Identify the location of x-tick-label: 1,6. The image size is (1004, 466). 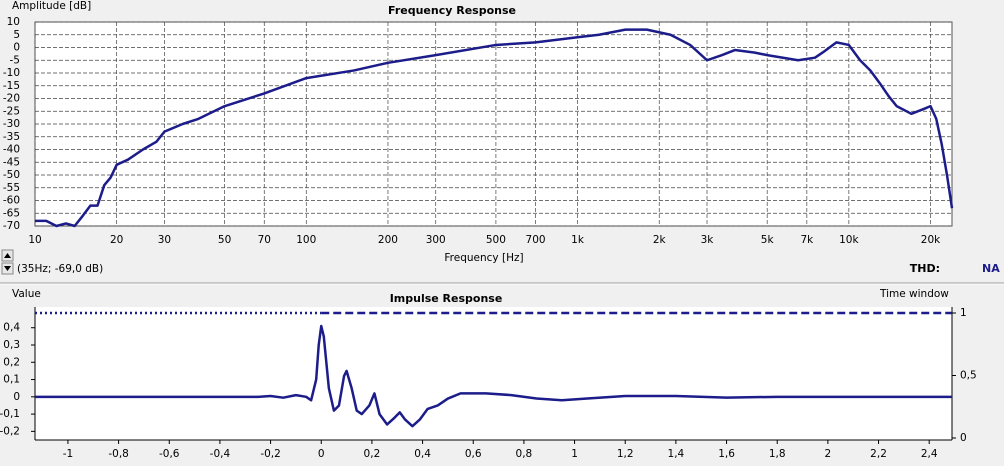
(726, 454).